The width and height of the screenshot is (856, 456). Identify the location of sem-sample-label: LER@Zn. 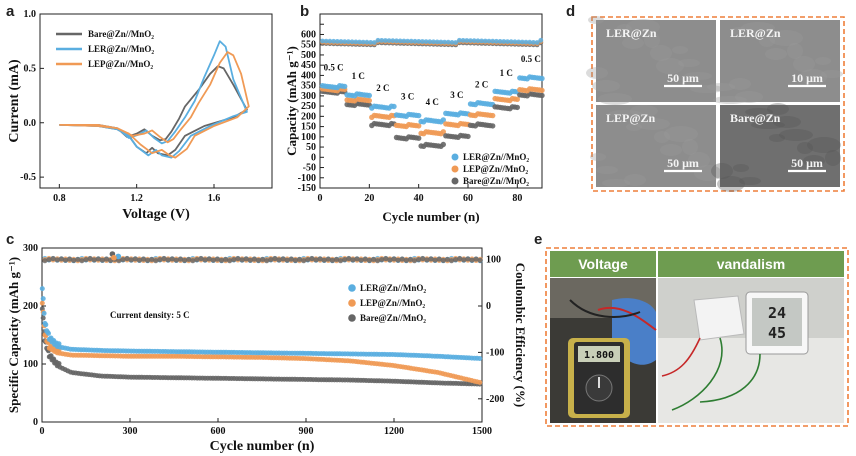
(631, 33).